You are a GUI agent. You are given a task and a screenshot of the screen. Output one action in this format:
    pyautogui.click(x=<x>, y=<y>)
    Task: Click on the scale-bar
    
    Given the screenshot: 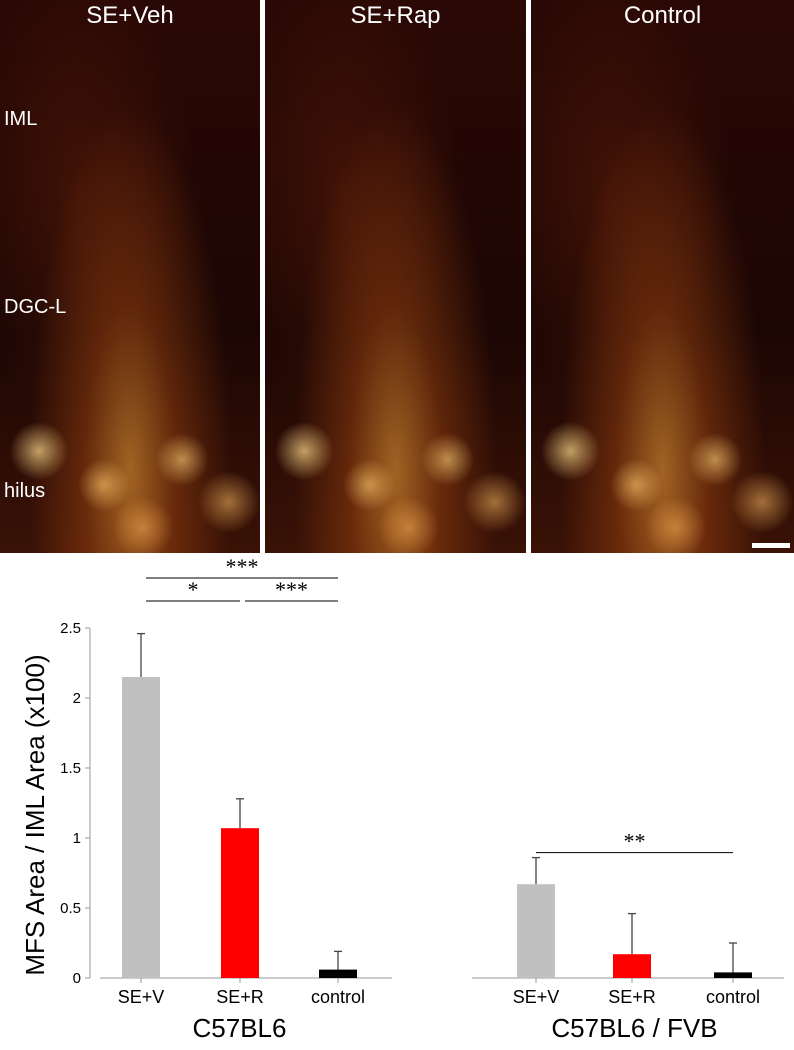 What is the action you would take?
    pyautogui.click(x=771, y=545)
    